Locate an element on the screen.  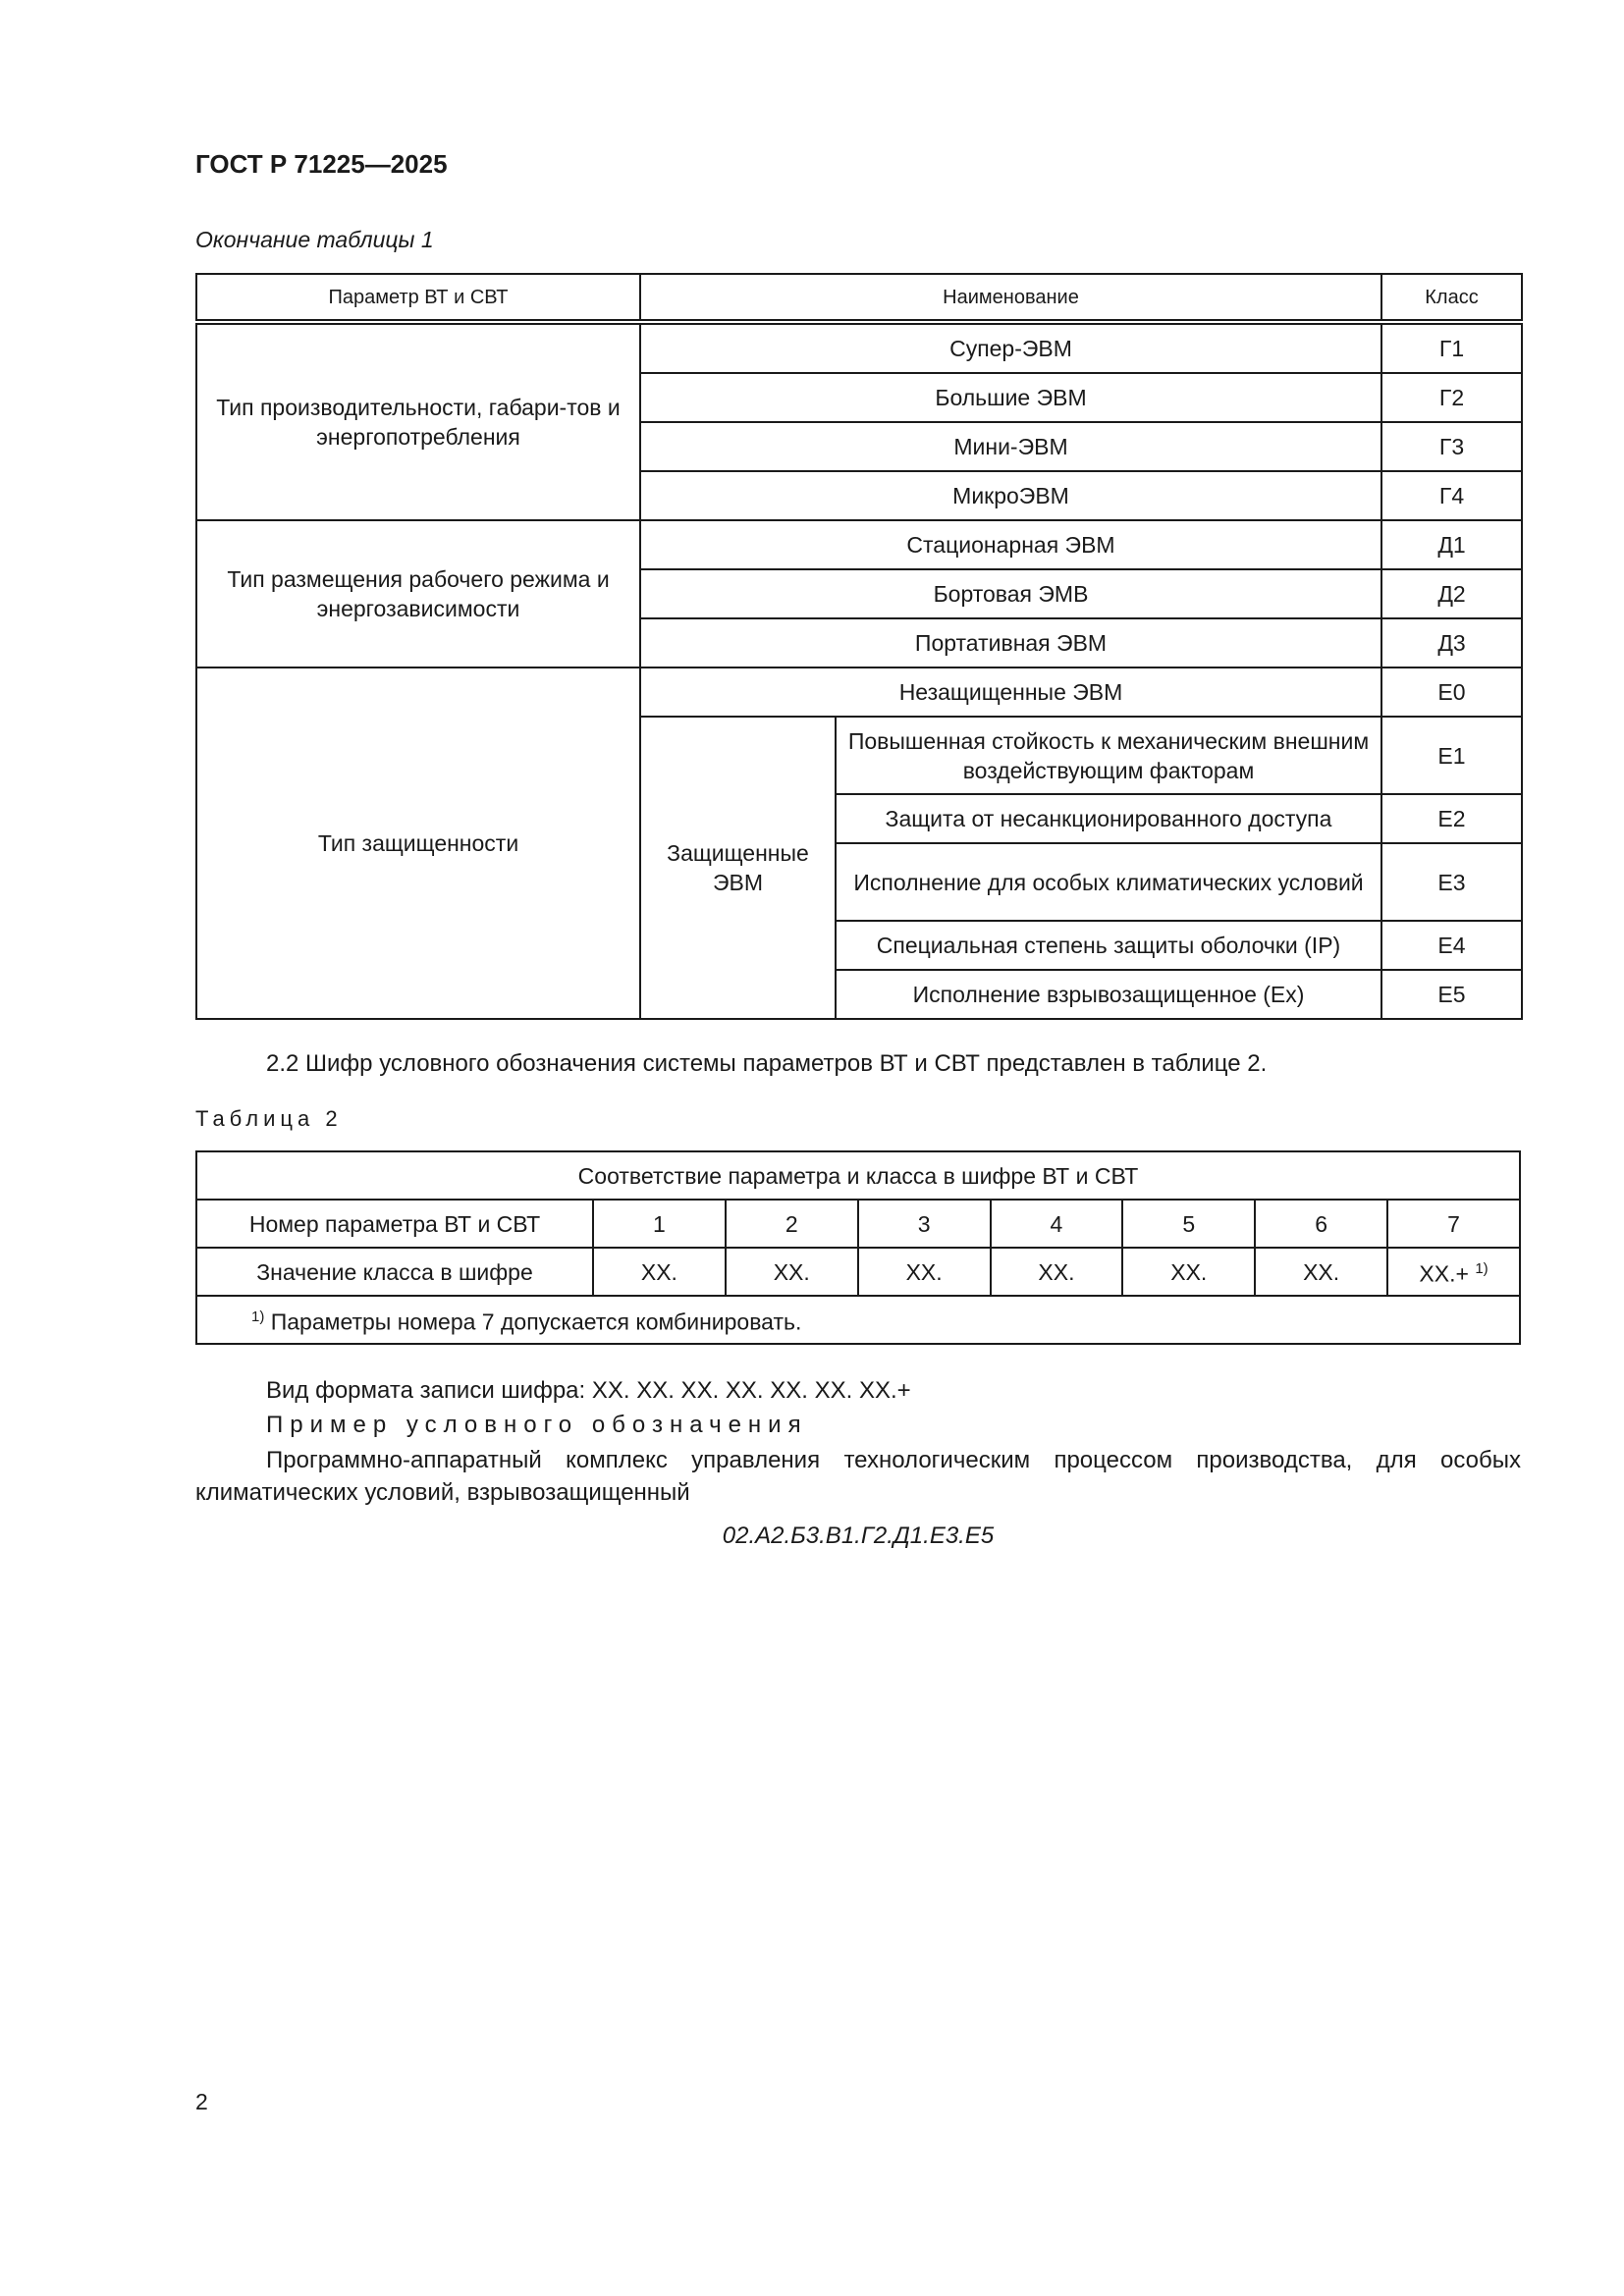
header-class: Класс is located at coordinates (1451, 299).